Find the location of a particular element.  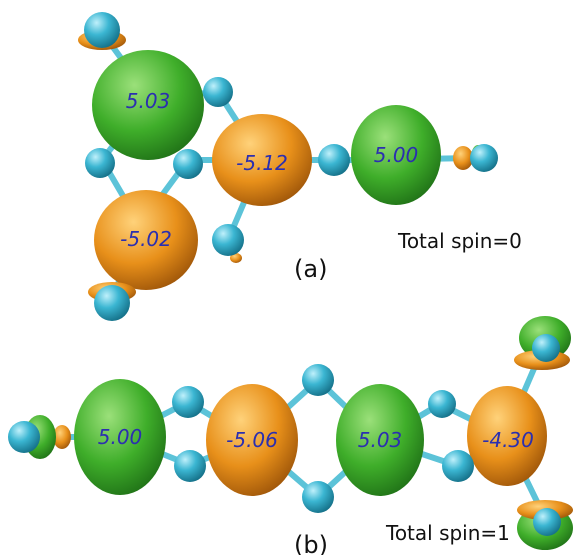

moment-value: -5.06 is located at coordinates (252, 440).